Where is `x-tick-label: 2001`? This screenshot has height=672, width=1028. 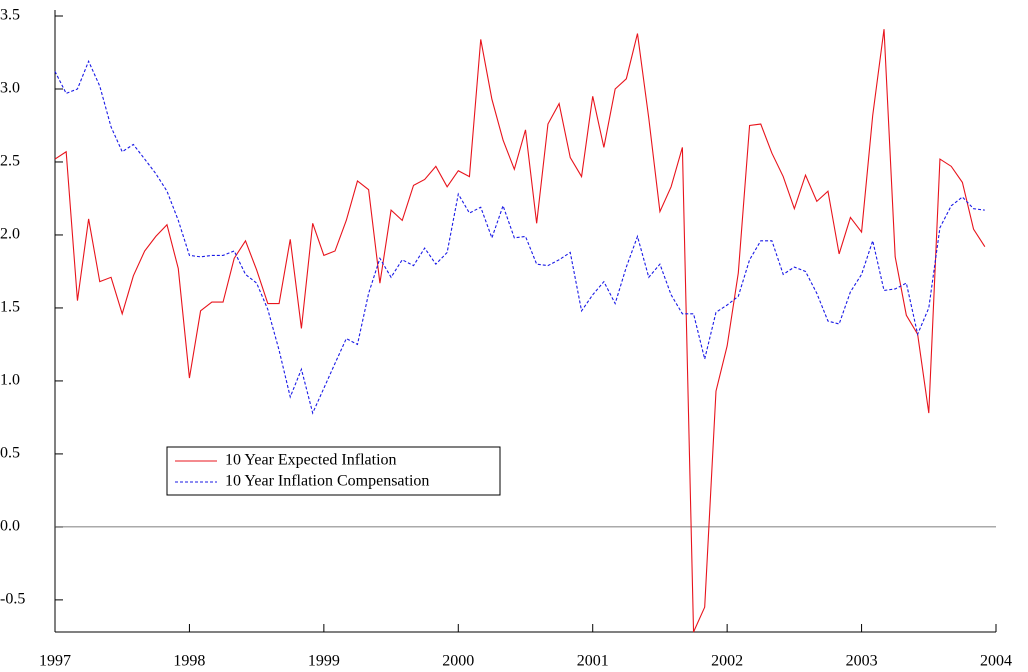 x-tick-label: 2001 is located at coordinates (593, 661).